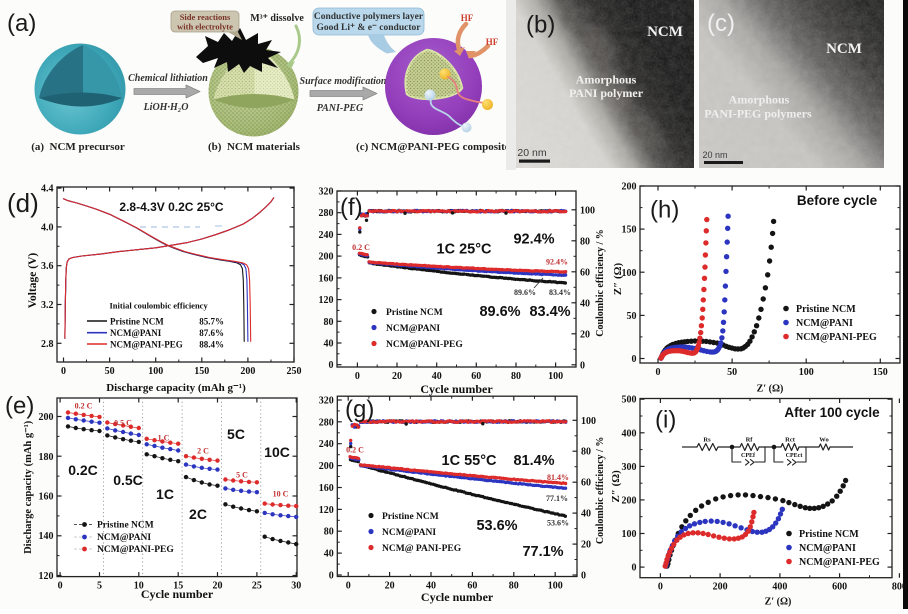 This screenshot has width=908, height=614. I want to click on svg-text: 30, so click(296, 586).